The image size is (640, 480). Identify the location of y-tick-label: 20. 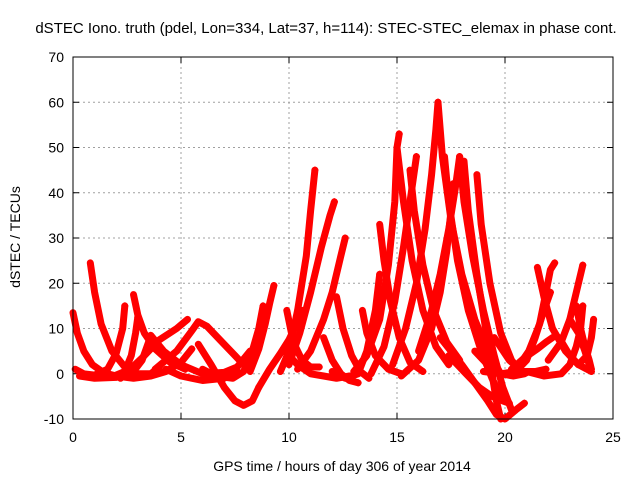
(56, 283).